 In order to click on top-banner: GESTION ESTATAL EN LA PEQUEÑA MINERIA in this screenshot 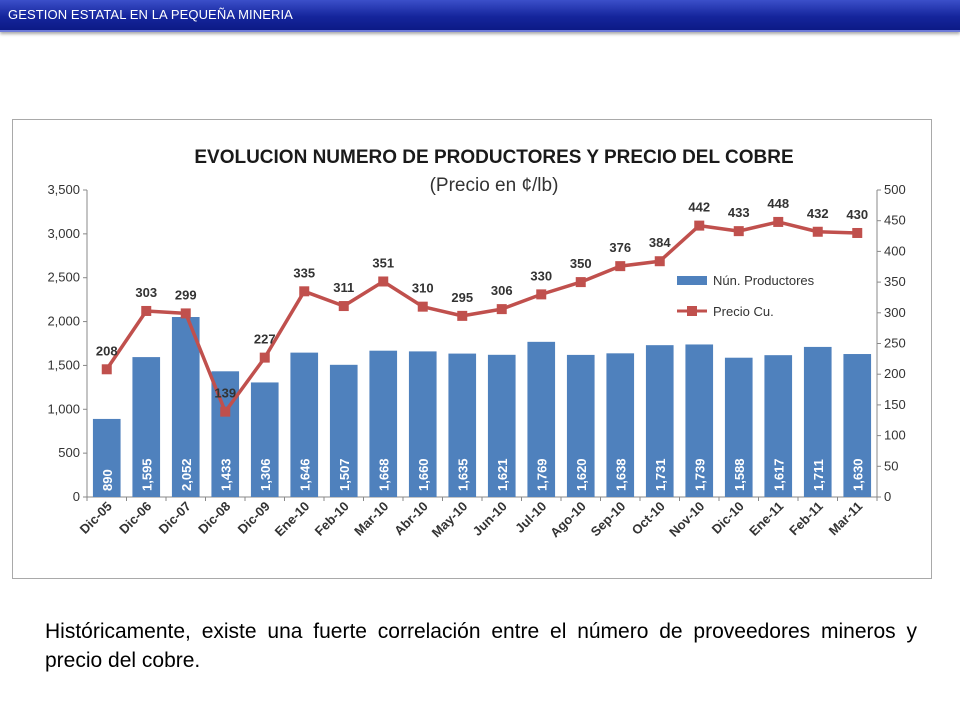, I will do `click(480, 16)`.